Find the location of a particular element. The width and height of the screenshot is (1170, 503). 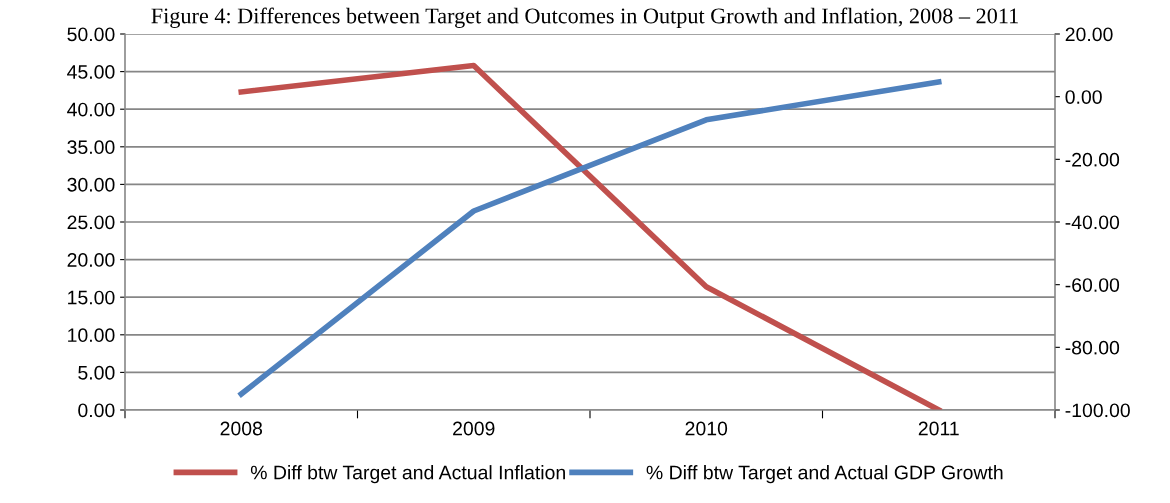

y-tick-label: 35.00 is located at coordinates (91, 147).